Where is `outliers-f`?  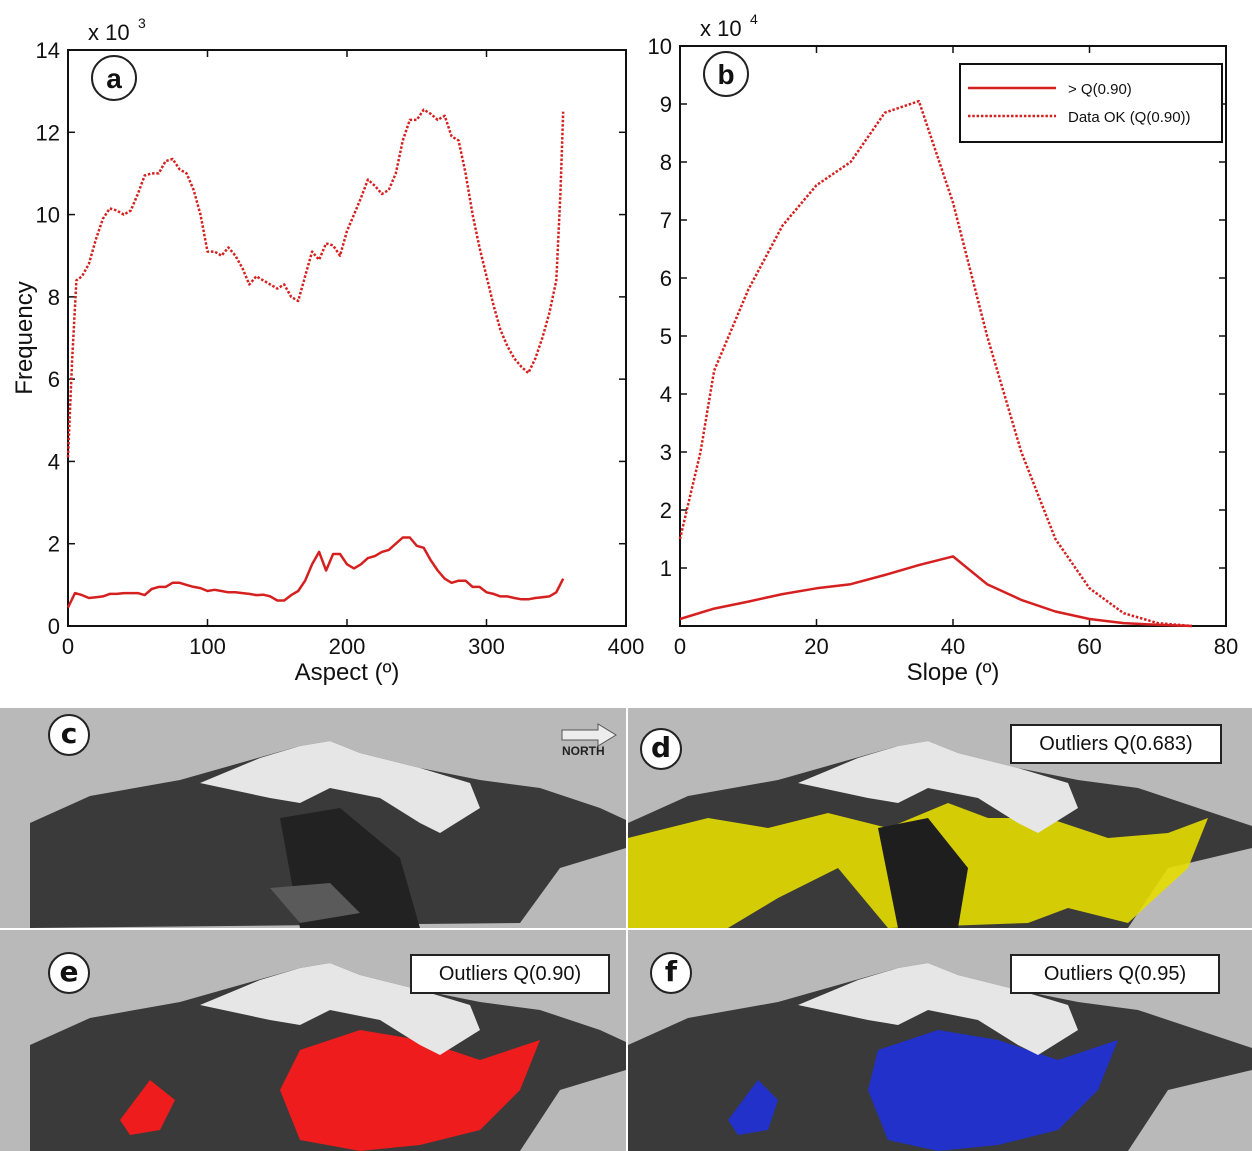
outliers-f is located at coordinates (753, 1107).